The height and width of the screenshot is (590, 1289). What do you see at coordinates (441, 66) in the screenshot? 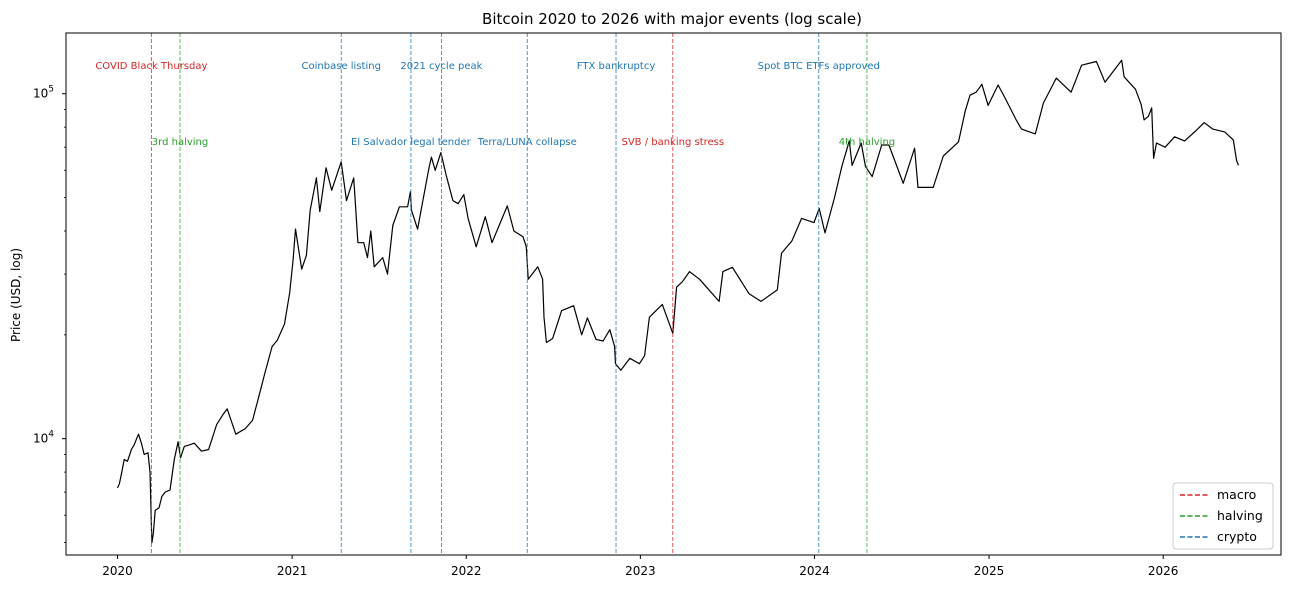
I see `event-label-4: 2021 cycle peak` at bounding box center [441, 66].